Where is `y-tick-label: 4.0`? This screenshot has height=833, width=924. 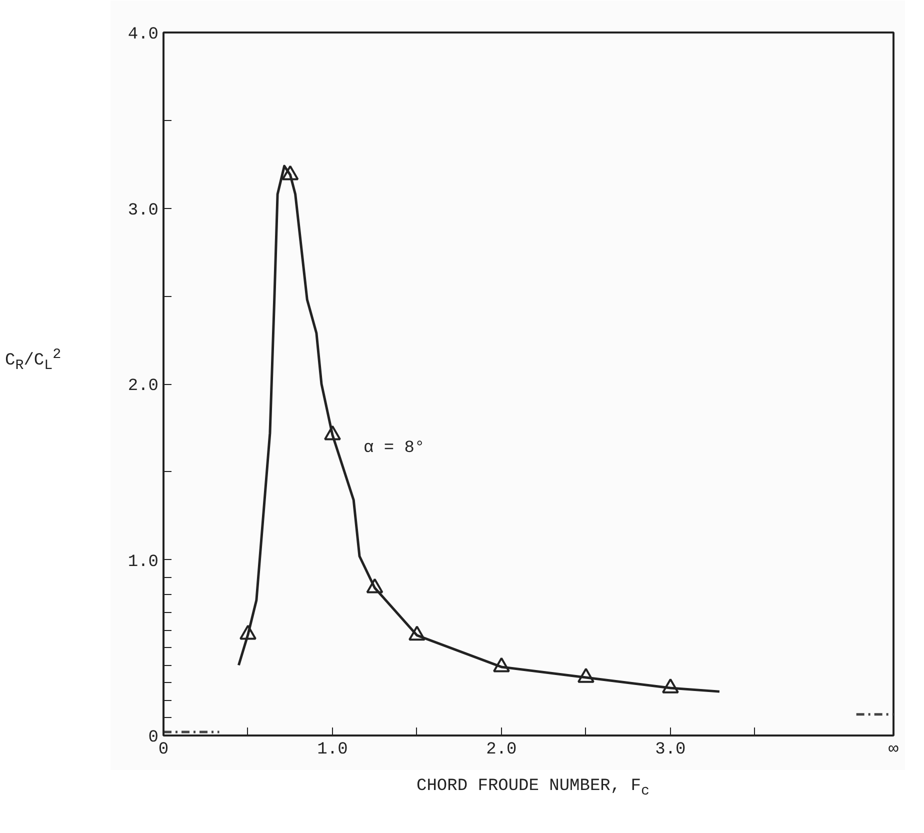
y-tick-label: 4.0 is located at coordinates (143, 35).